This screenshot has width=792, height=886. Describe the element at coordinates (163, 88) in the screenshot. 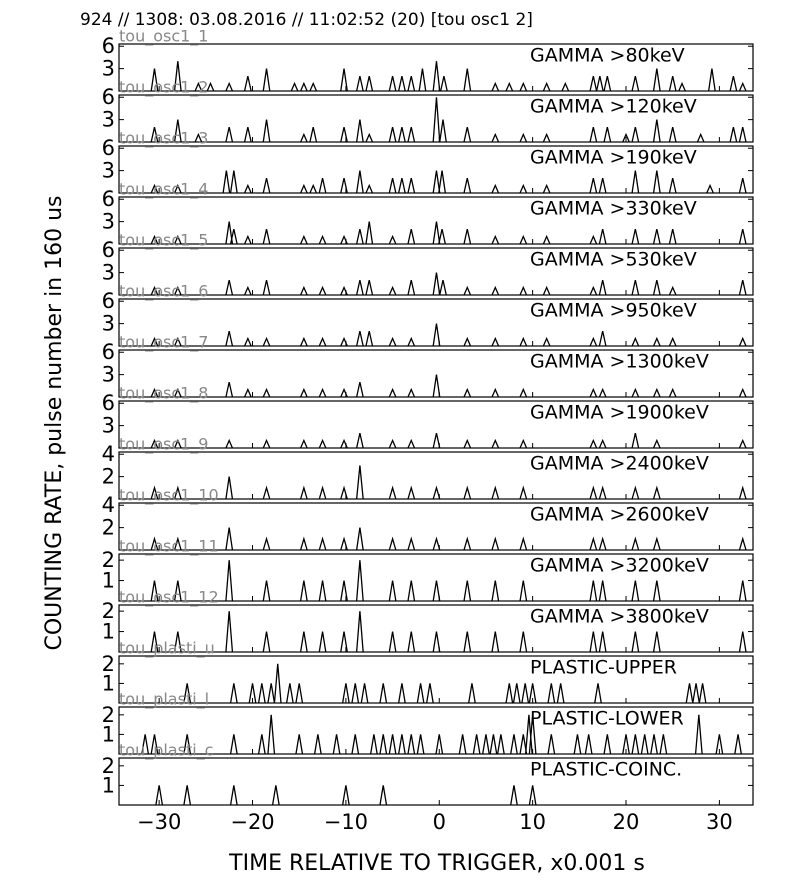

I see `panel-name: tou_osc1_2` at that location.